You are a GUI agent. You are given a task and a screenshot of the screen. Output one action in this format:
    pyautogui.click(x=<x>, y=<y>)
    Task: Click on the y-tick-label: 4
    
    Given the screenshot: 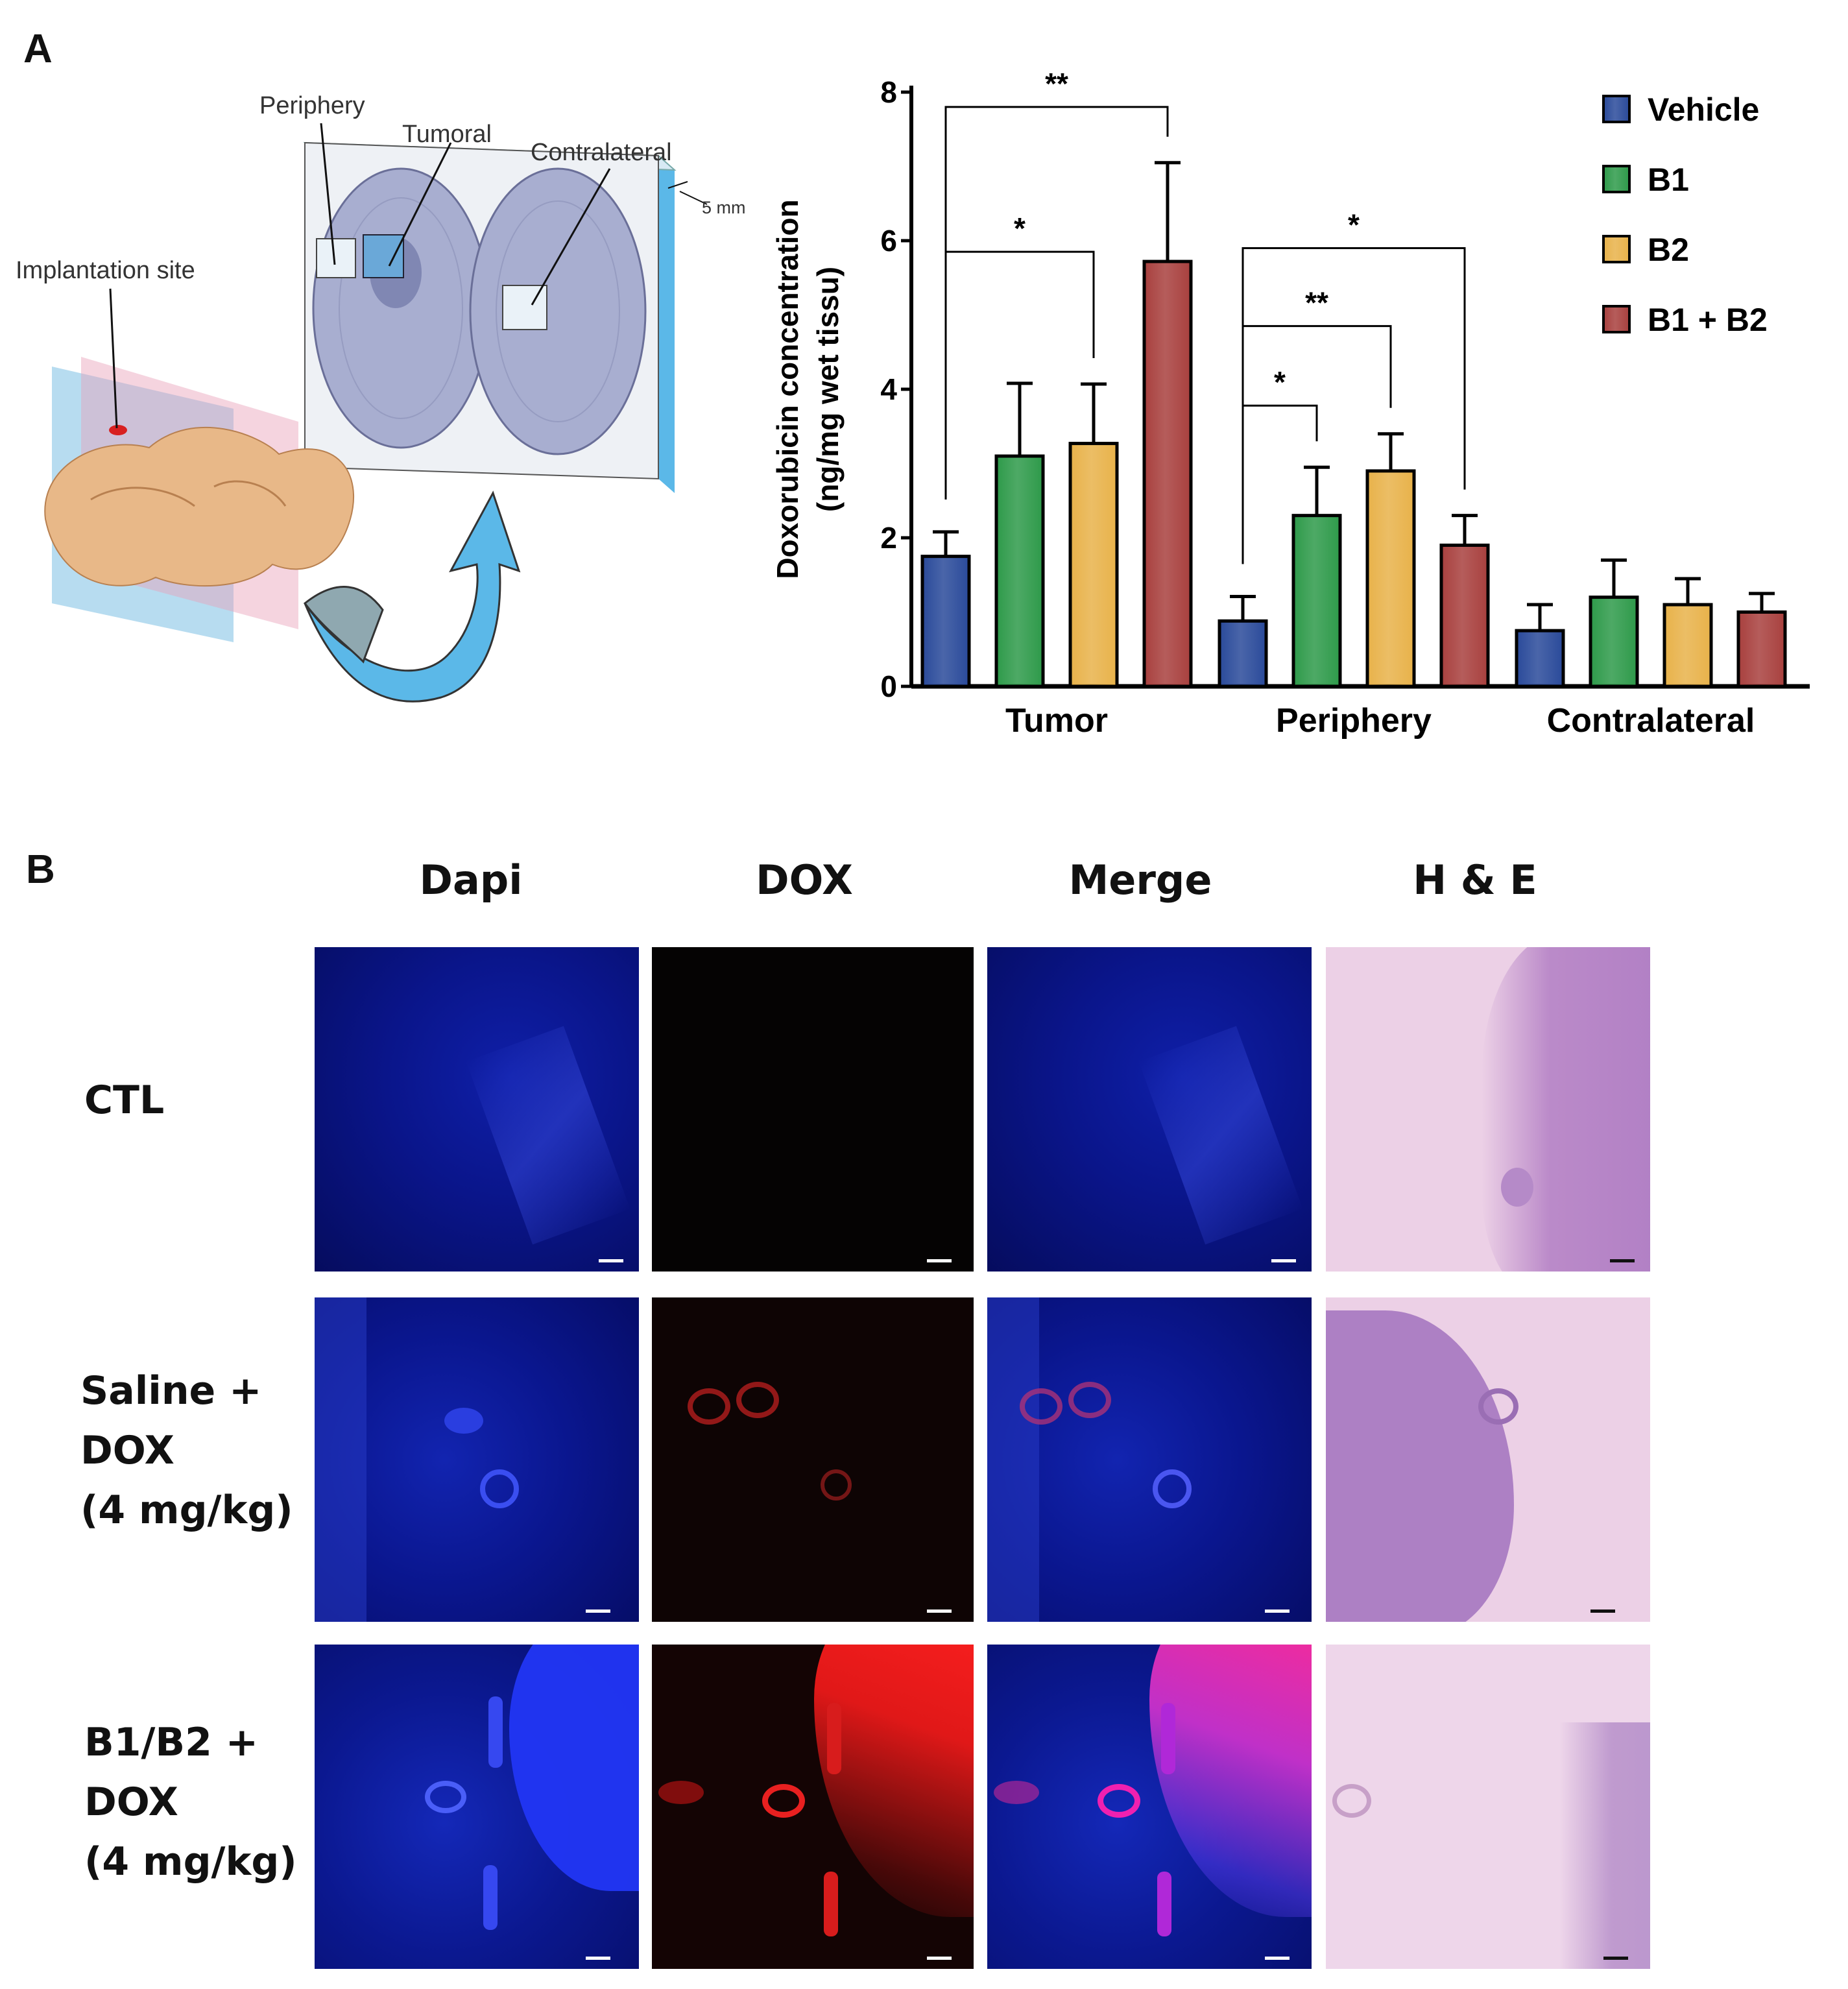 What is the action you would take?
    pyautogui.click(x=889, y=389)
    